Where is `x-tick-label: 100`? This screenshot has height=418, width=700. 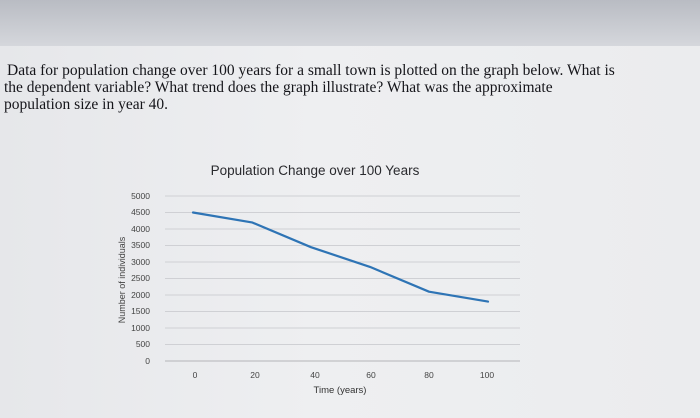 x-tick-label: 100 is located at coordinates (487, 375).